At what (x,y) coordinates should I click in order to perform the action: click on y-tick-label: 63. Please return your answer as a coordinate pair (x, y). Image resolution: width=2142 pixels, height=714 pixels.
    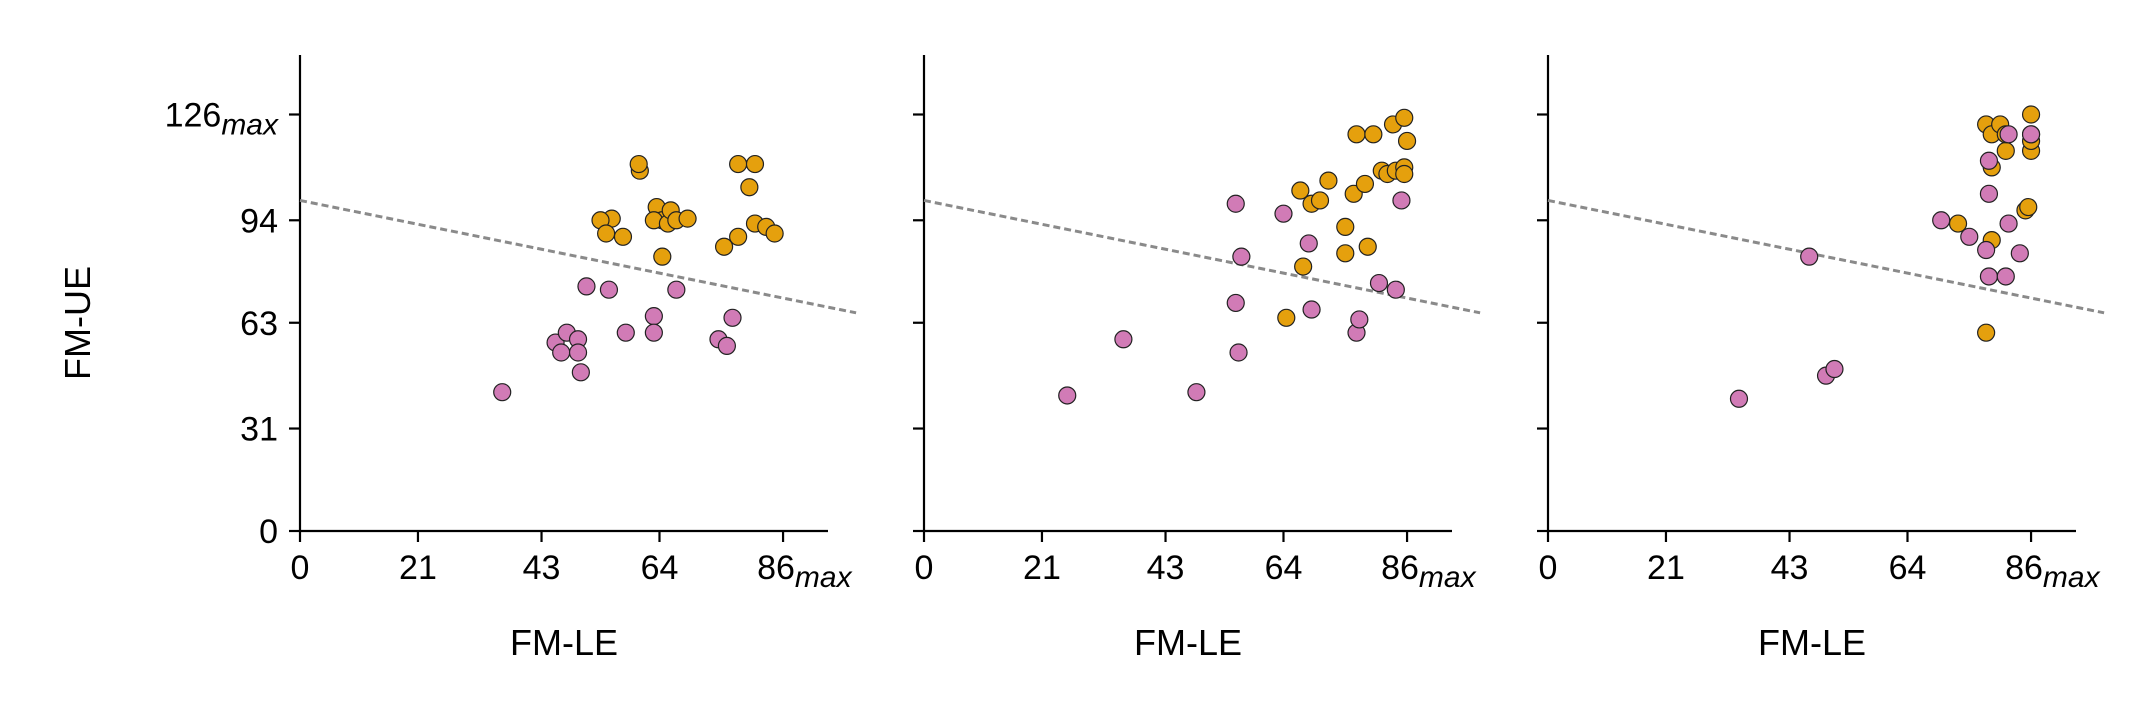
    Looking at the image, I should click on (259, 324).